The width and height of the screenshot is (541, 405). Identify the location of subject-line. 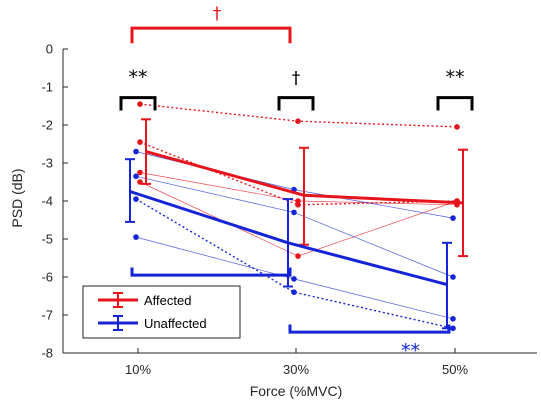
(298, 173).